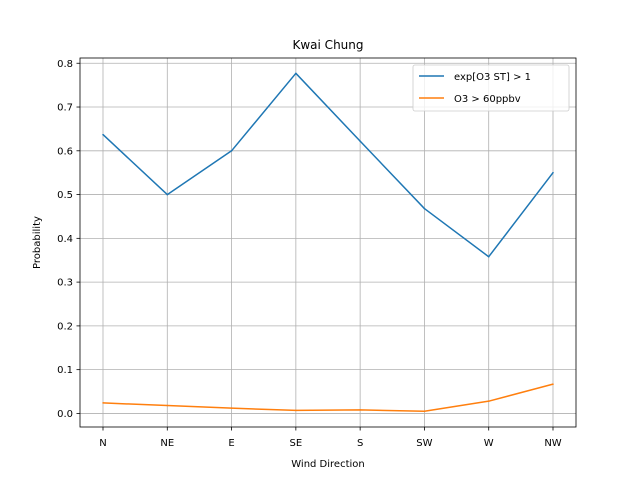 The image size is (640, 480). What do you see at coordinates (65, 151) in the screenshot?
I see `y-tick-label: 0.6` at bounding box center [65, 151].